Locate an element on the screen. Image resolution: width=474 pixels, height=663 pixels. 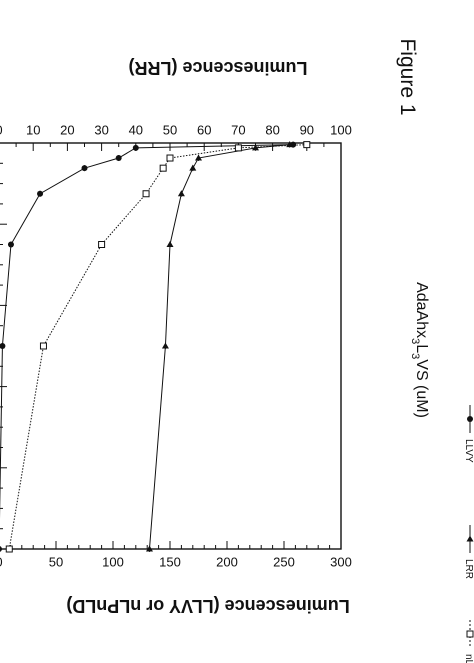
y-right-tick-label: 200 is located at coordinates (227, 562).